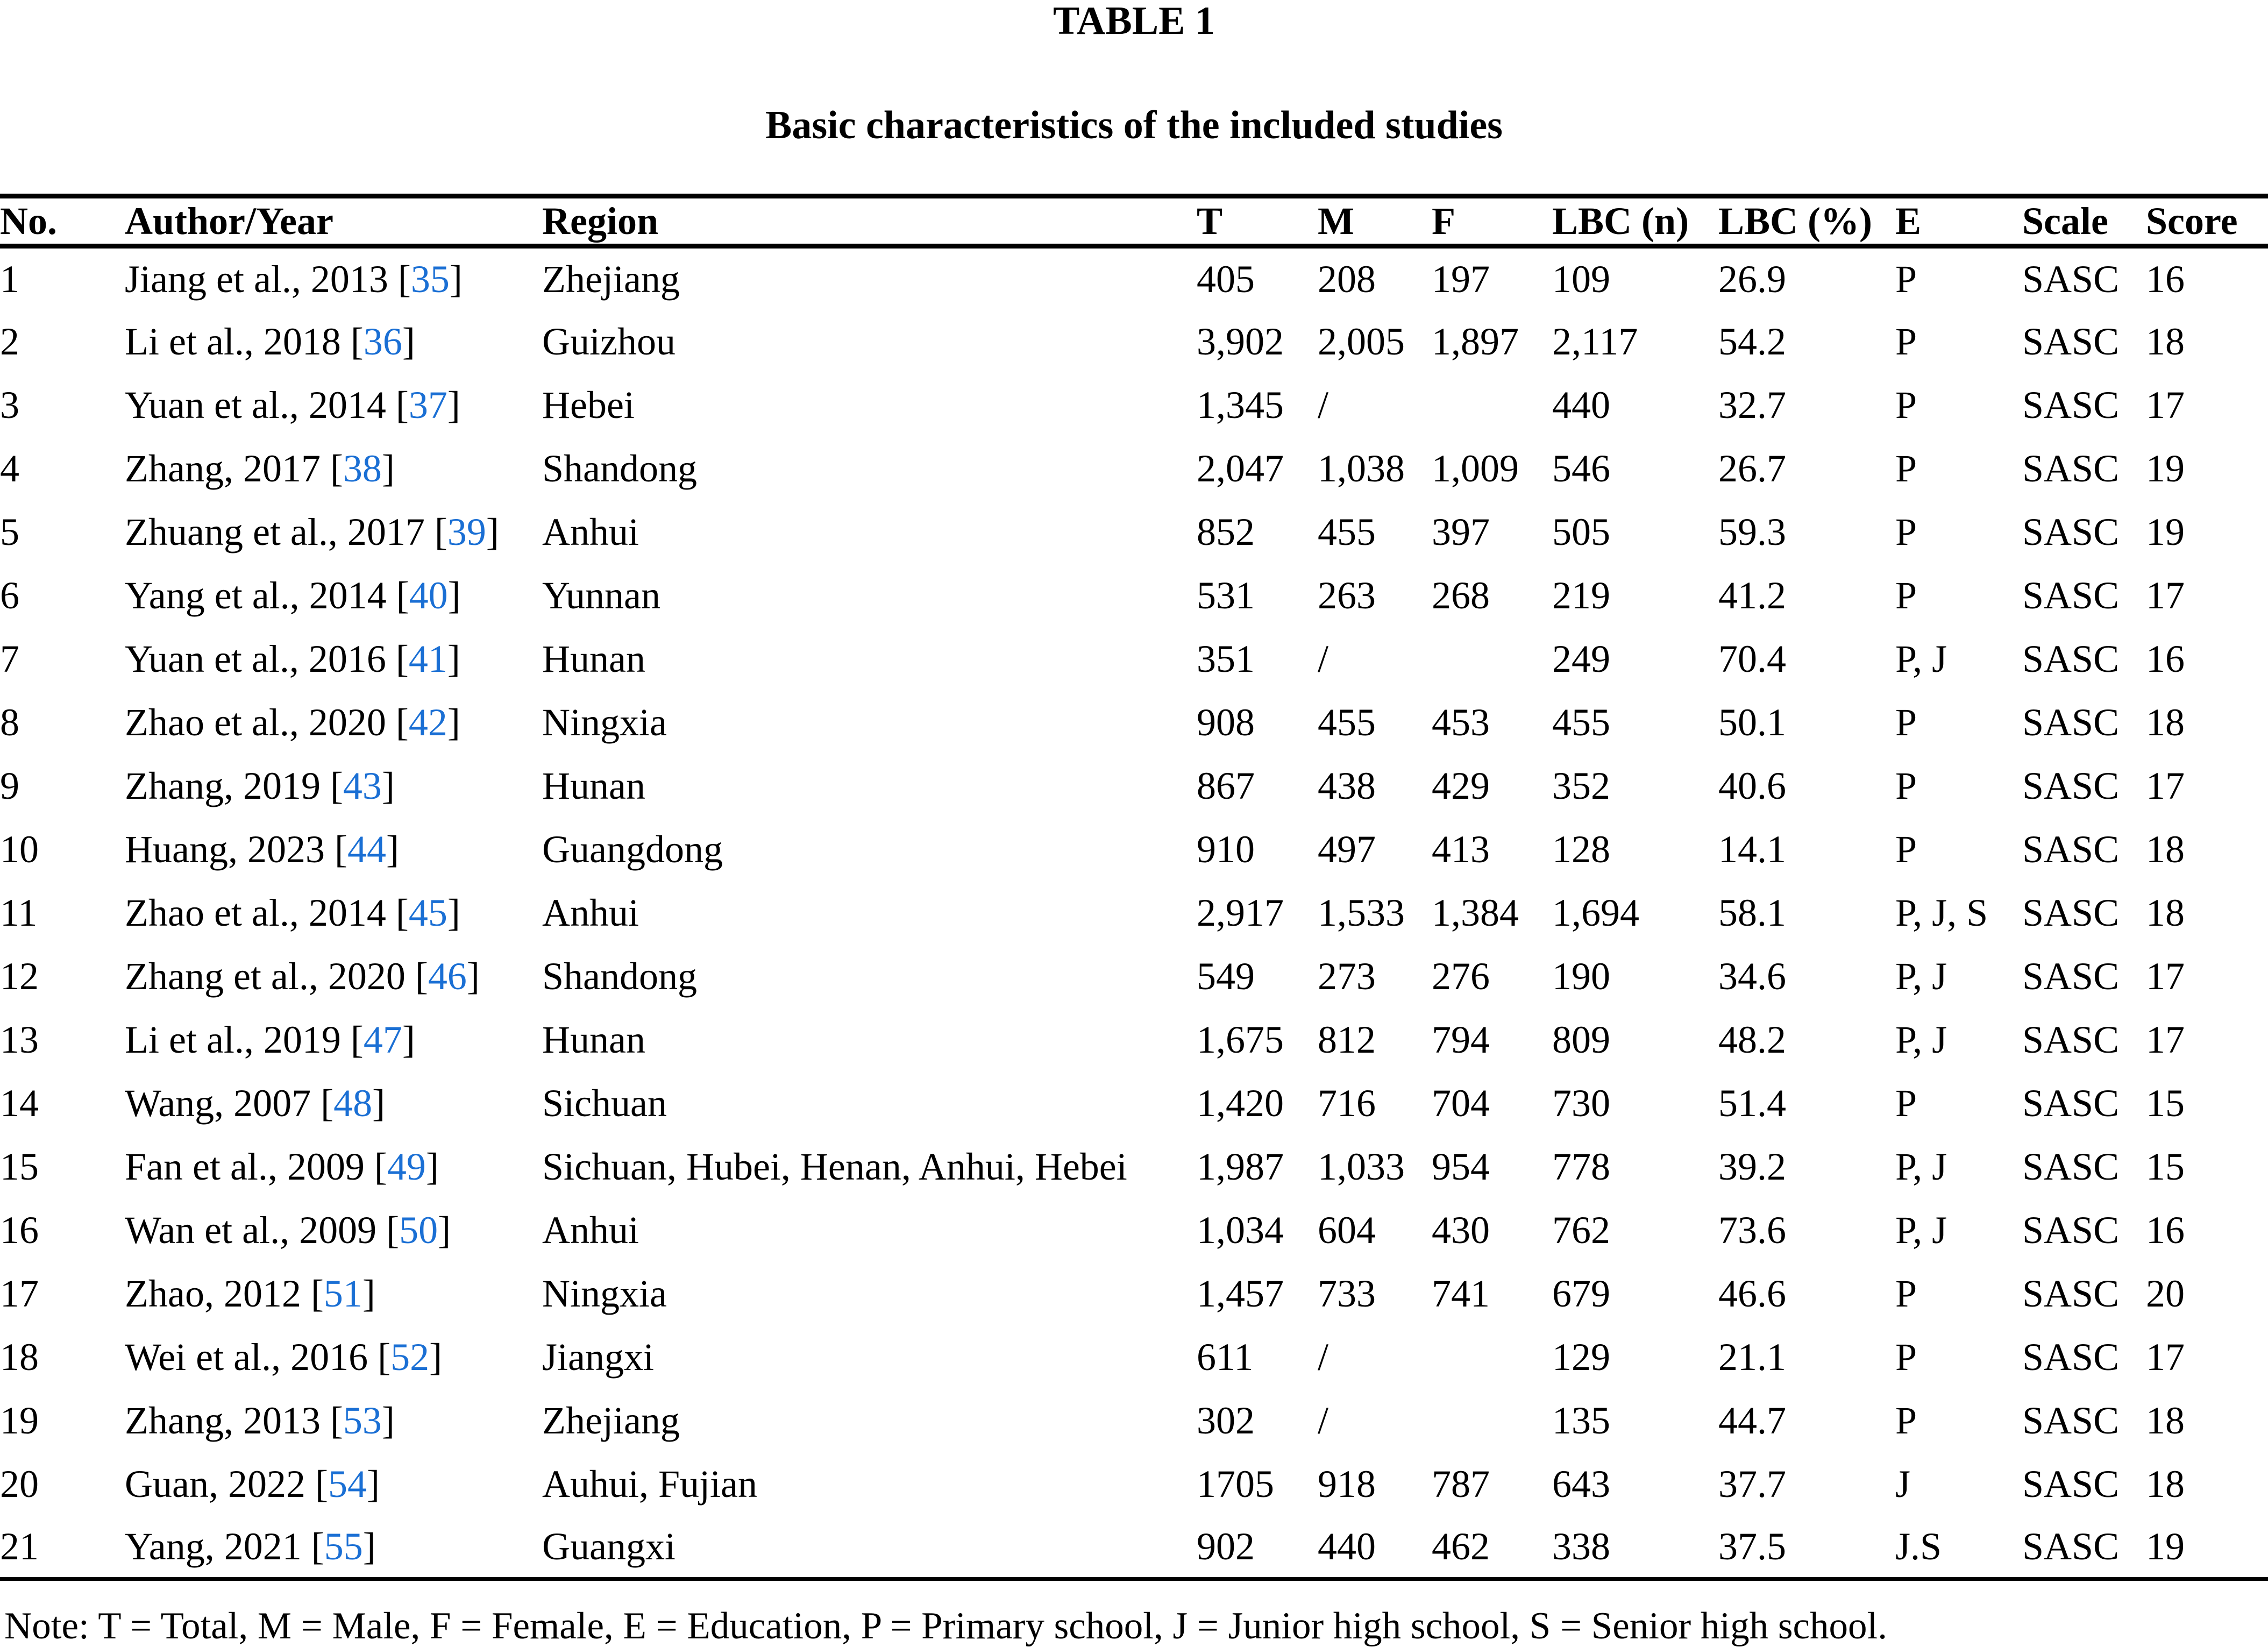 This screenshot has height=1647, width=2268. I want to click on citation-ref-link: 54, so click(348, 1484).